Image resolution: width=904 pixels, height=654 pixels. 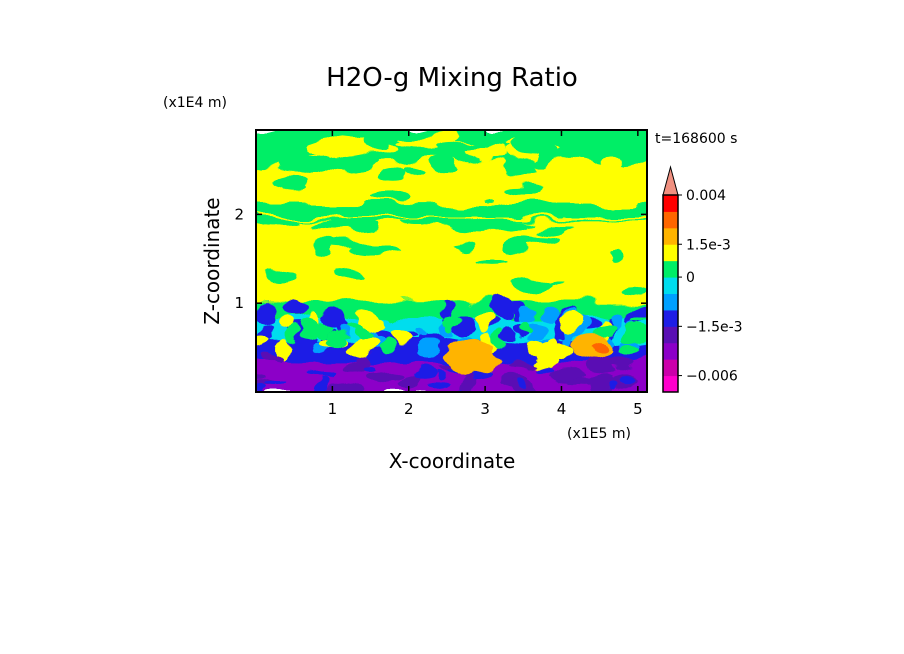 What do you see at coordinates (440, 258) in the screenshot?
I see `y-ticks: 12` at bounding box center [440, 258].